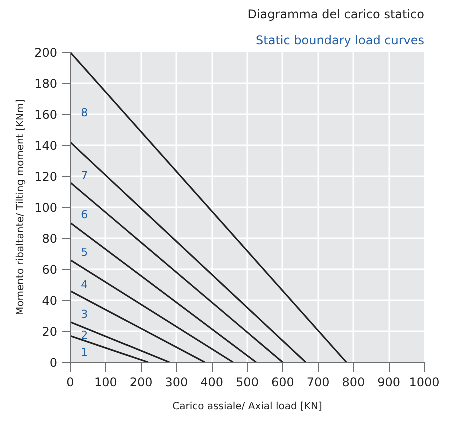 Image resolution: width=468 pixels, height=421 pixels. What do you see at coordinates (46, 53) in the screenshot?
I see `y-tick-label: 200` at bounding box center [46, 53].